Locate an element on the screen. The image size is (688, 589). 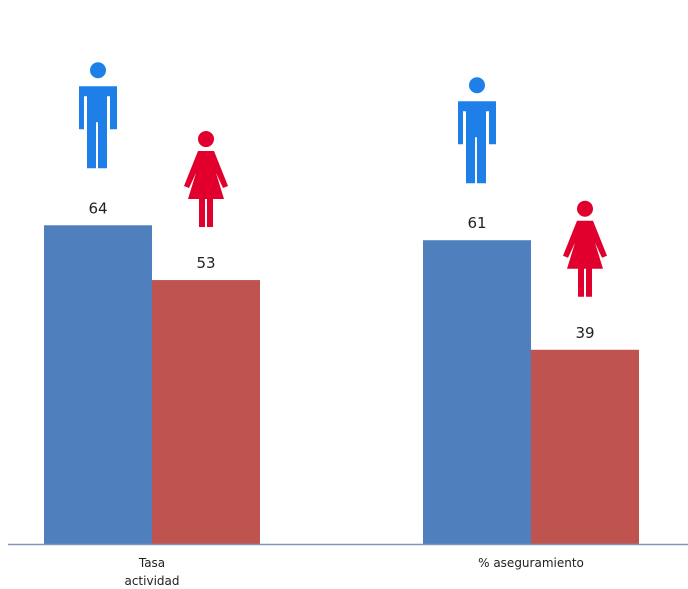
data-label: 61 is located at coordinates (476, 223).